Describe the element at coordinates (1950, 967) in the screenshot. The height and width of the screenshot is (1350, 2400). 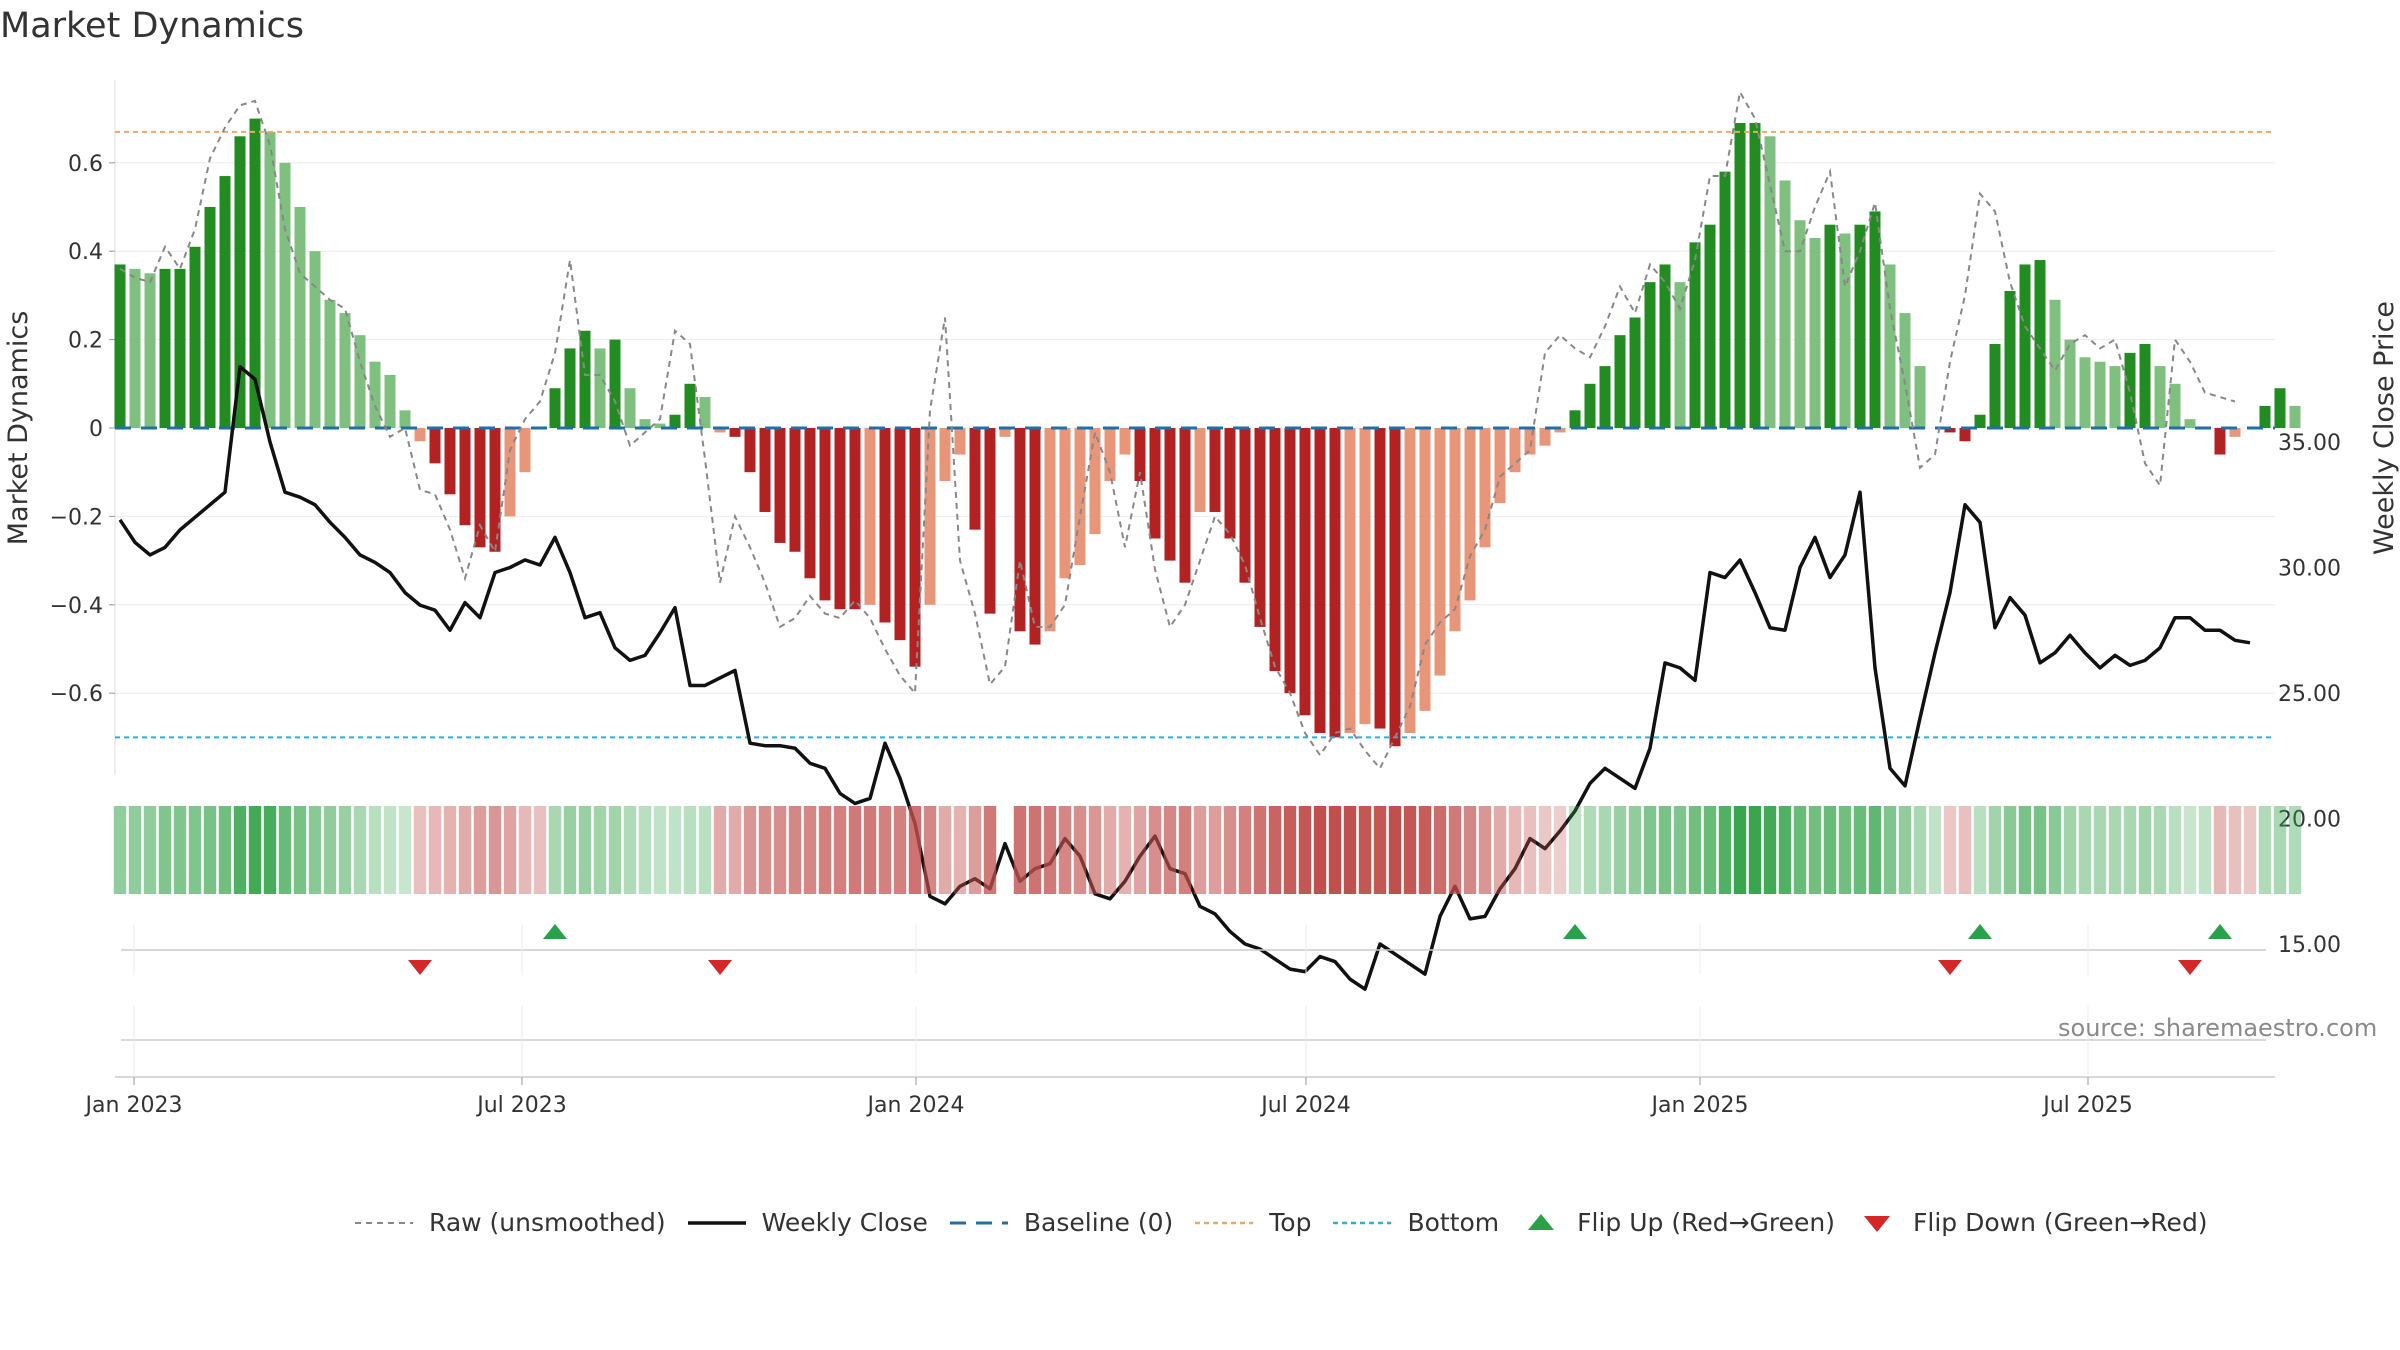
I see `flip-down-marker` at that location.